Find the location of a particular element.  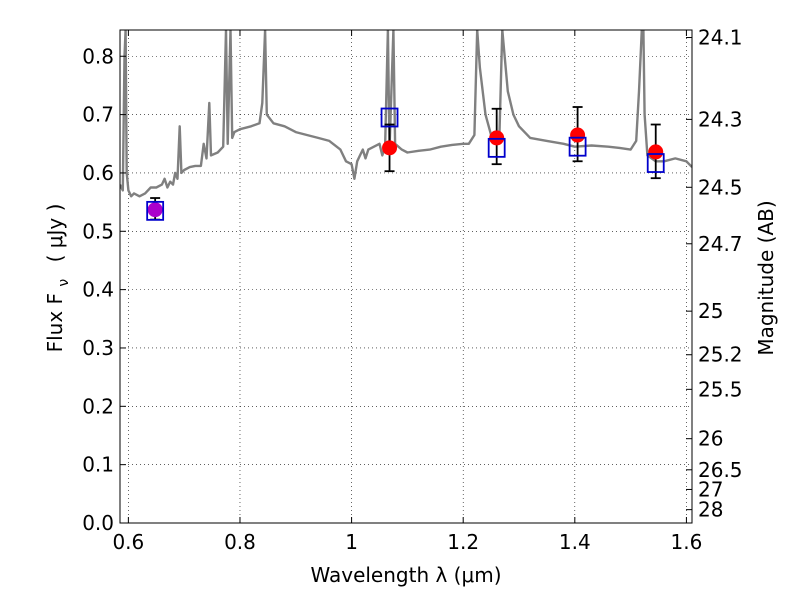

y-axis-label: Flux F ν ( μJy ) is located at coordinates (58, 278).